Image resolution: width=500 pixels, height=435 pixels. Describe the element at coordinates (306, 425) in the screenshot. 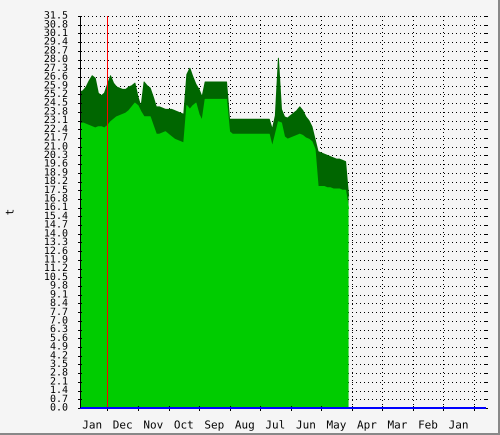

I see `x-tick-label: Jun` at that location.